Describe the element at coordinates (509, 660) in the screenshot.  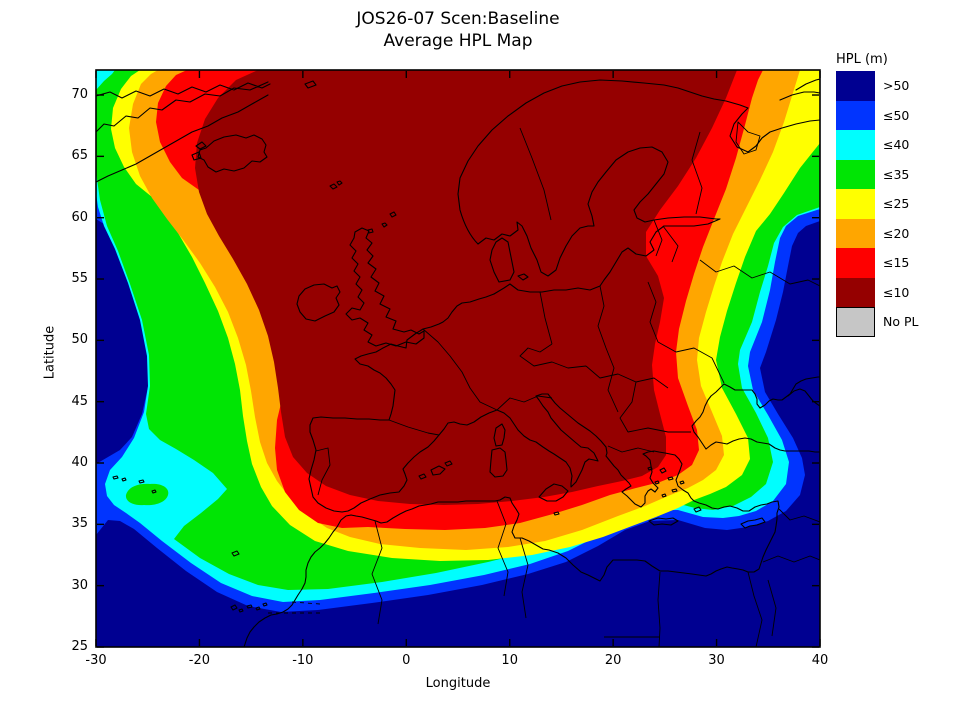
I see `x-tick-label: 10` at that location.